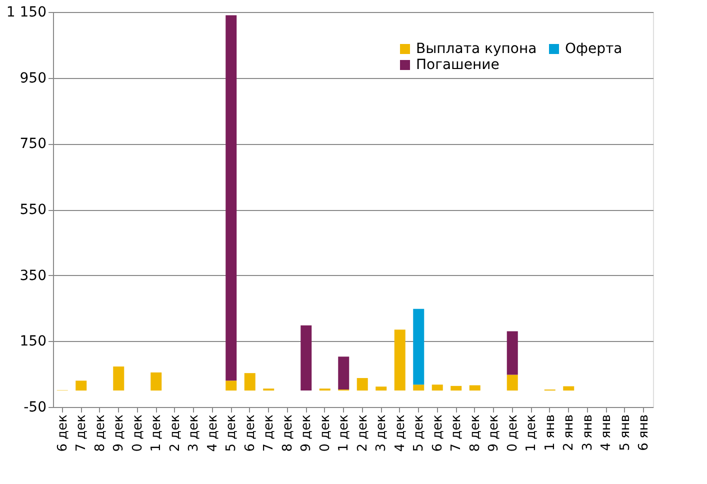  Describe the element at coordinates (476, 49) in the screenshot. I see `legend-label: Выплата купона` at that location.